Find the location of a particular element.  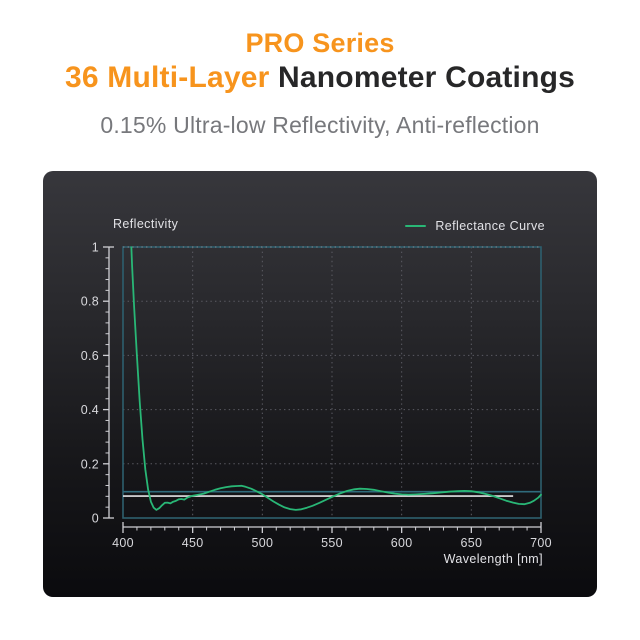

y-tick-label: 0.4 is located at coordinates (90, 410).